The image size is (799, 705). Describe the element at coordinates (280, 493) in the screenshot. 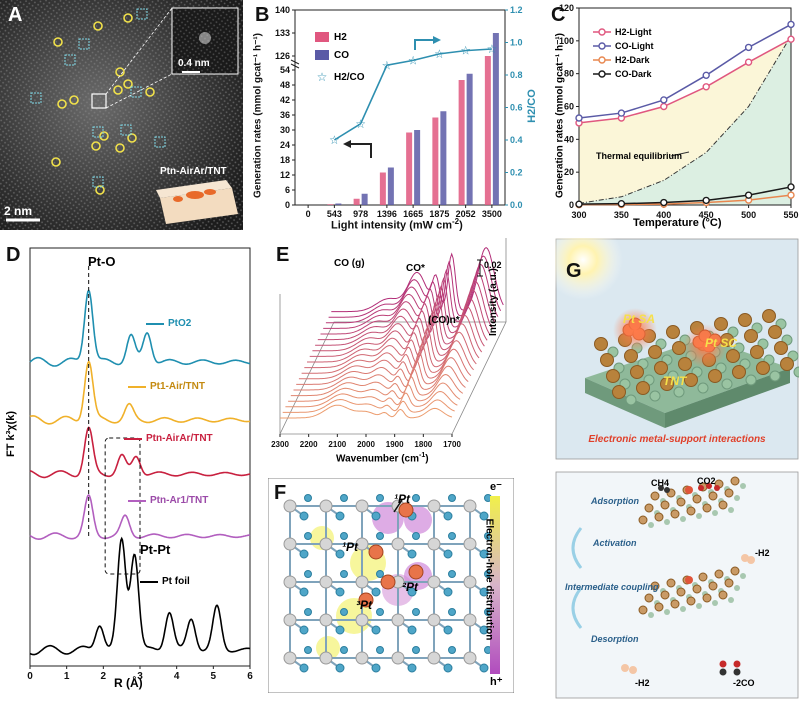

I see `panel-f-label: F` at that location.